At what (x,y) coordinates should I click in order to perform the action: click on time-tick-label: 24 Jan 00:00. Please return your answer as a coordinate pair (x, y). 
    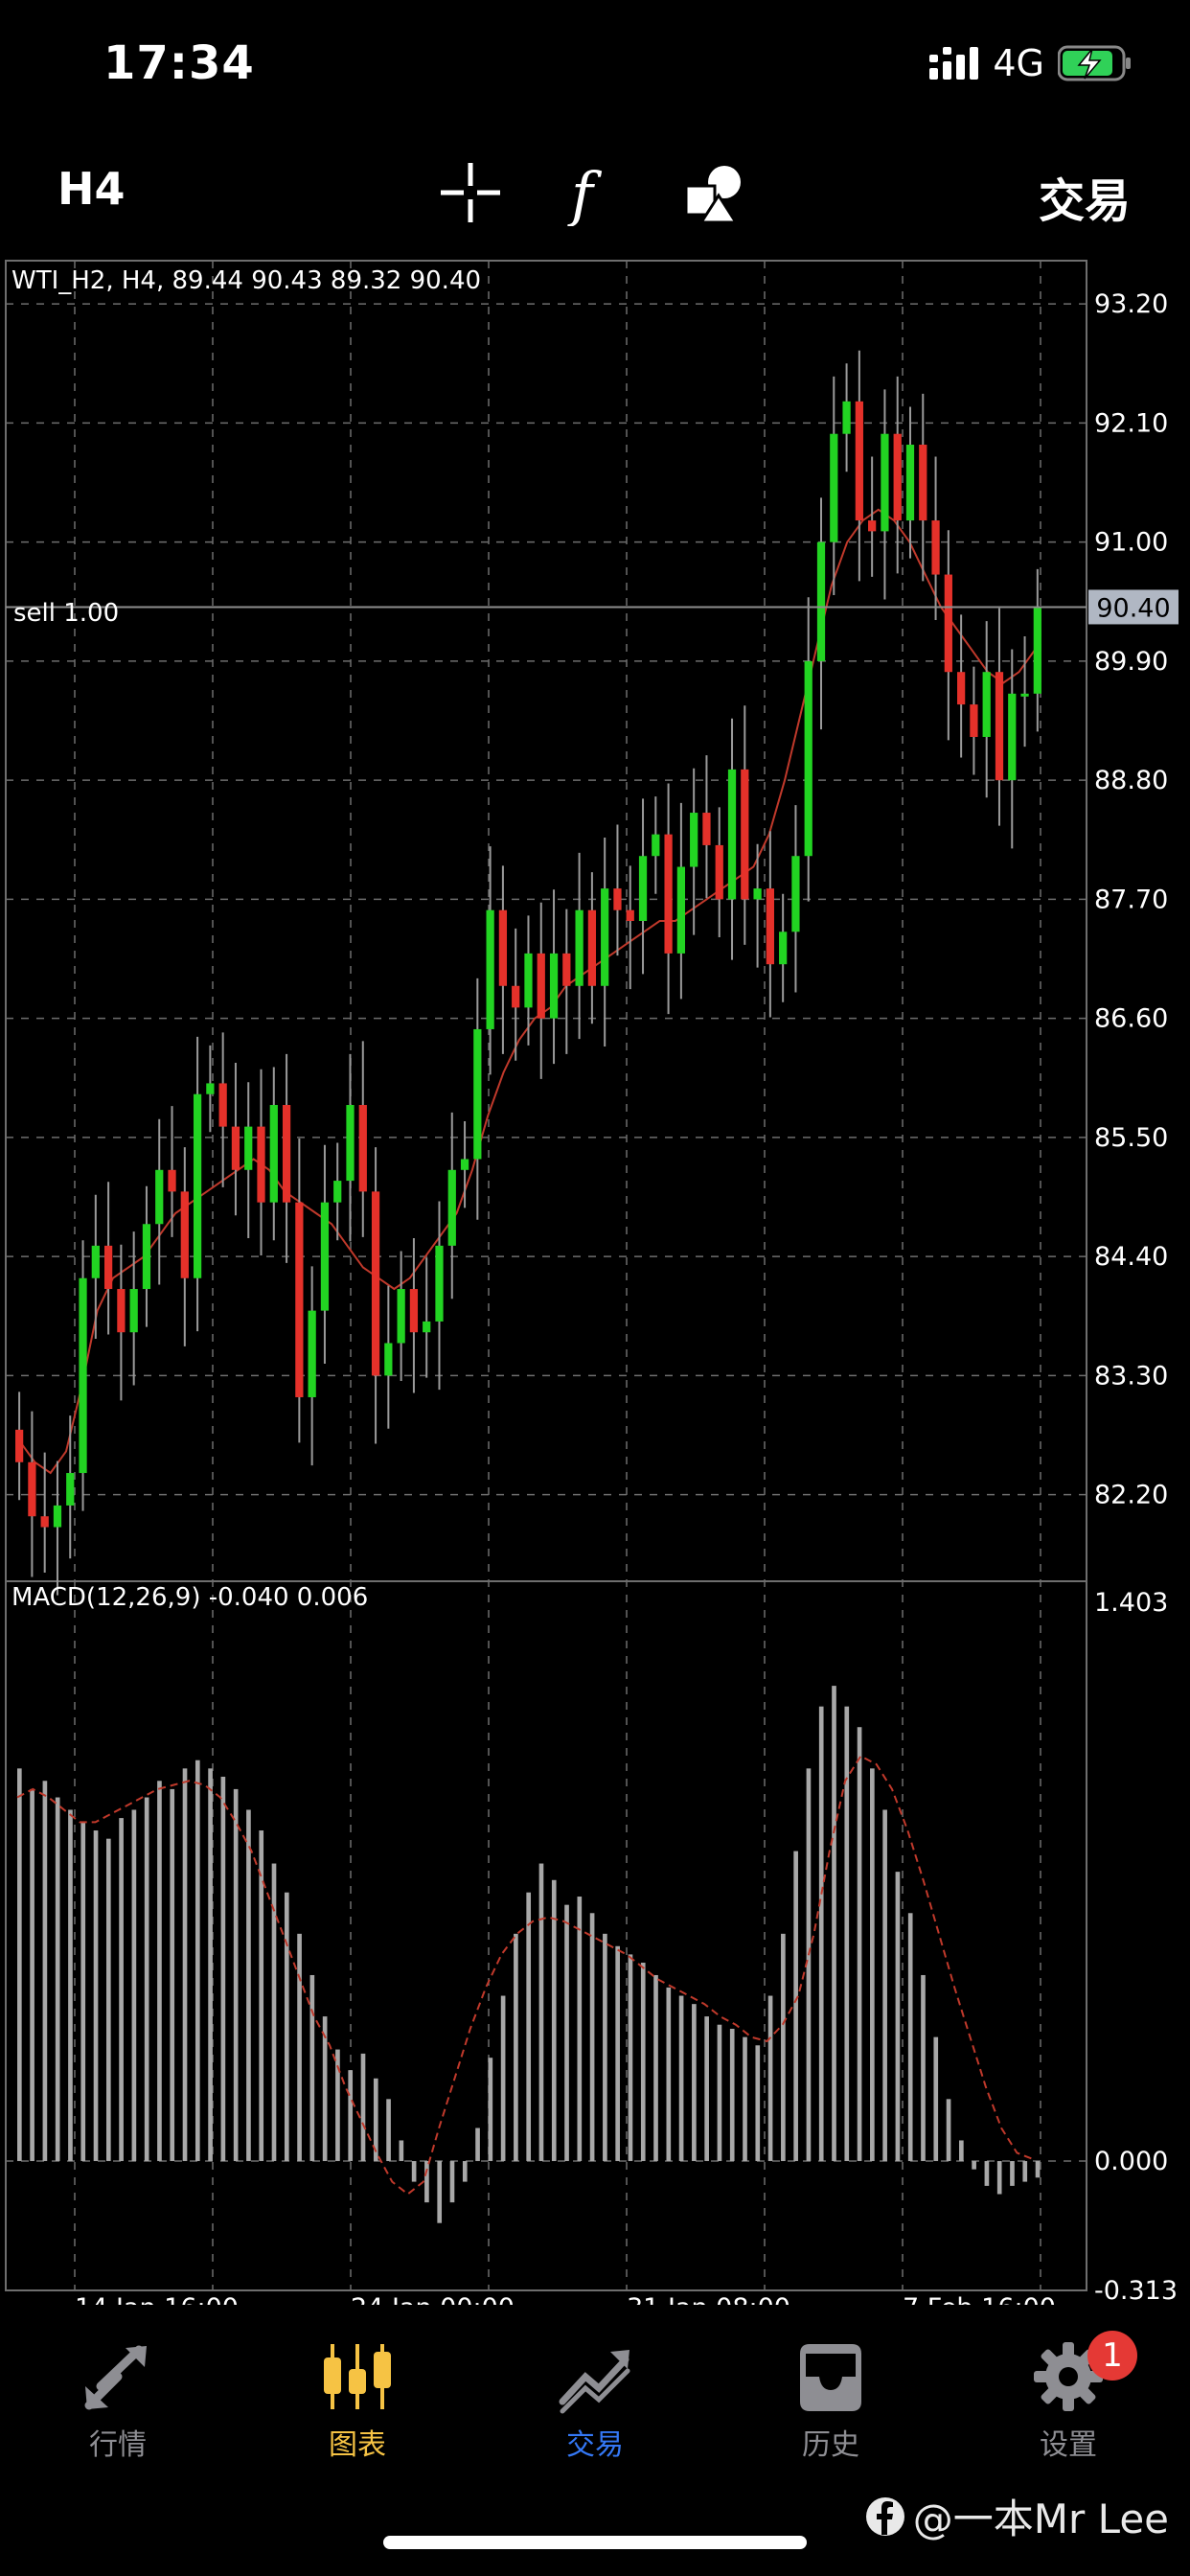
    Looking at the image, I should click on (433, 2299).